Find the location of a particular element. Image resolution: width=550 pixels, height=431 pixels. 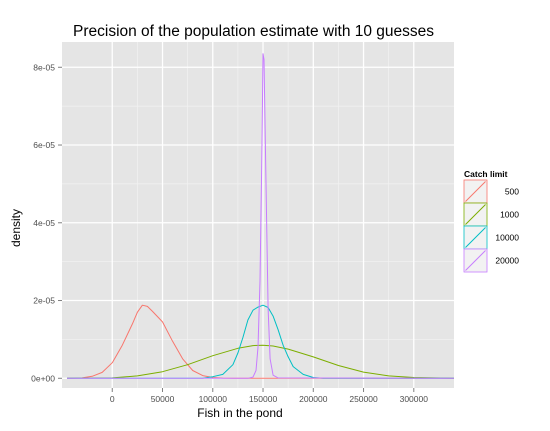

y-axis-label: density is located at coordinates (16, 228).